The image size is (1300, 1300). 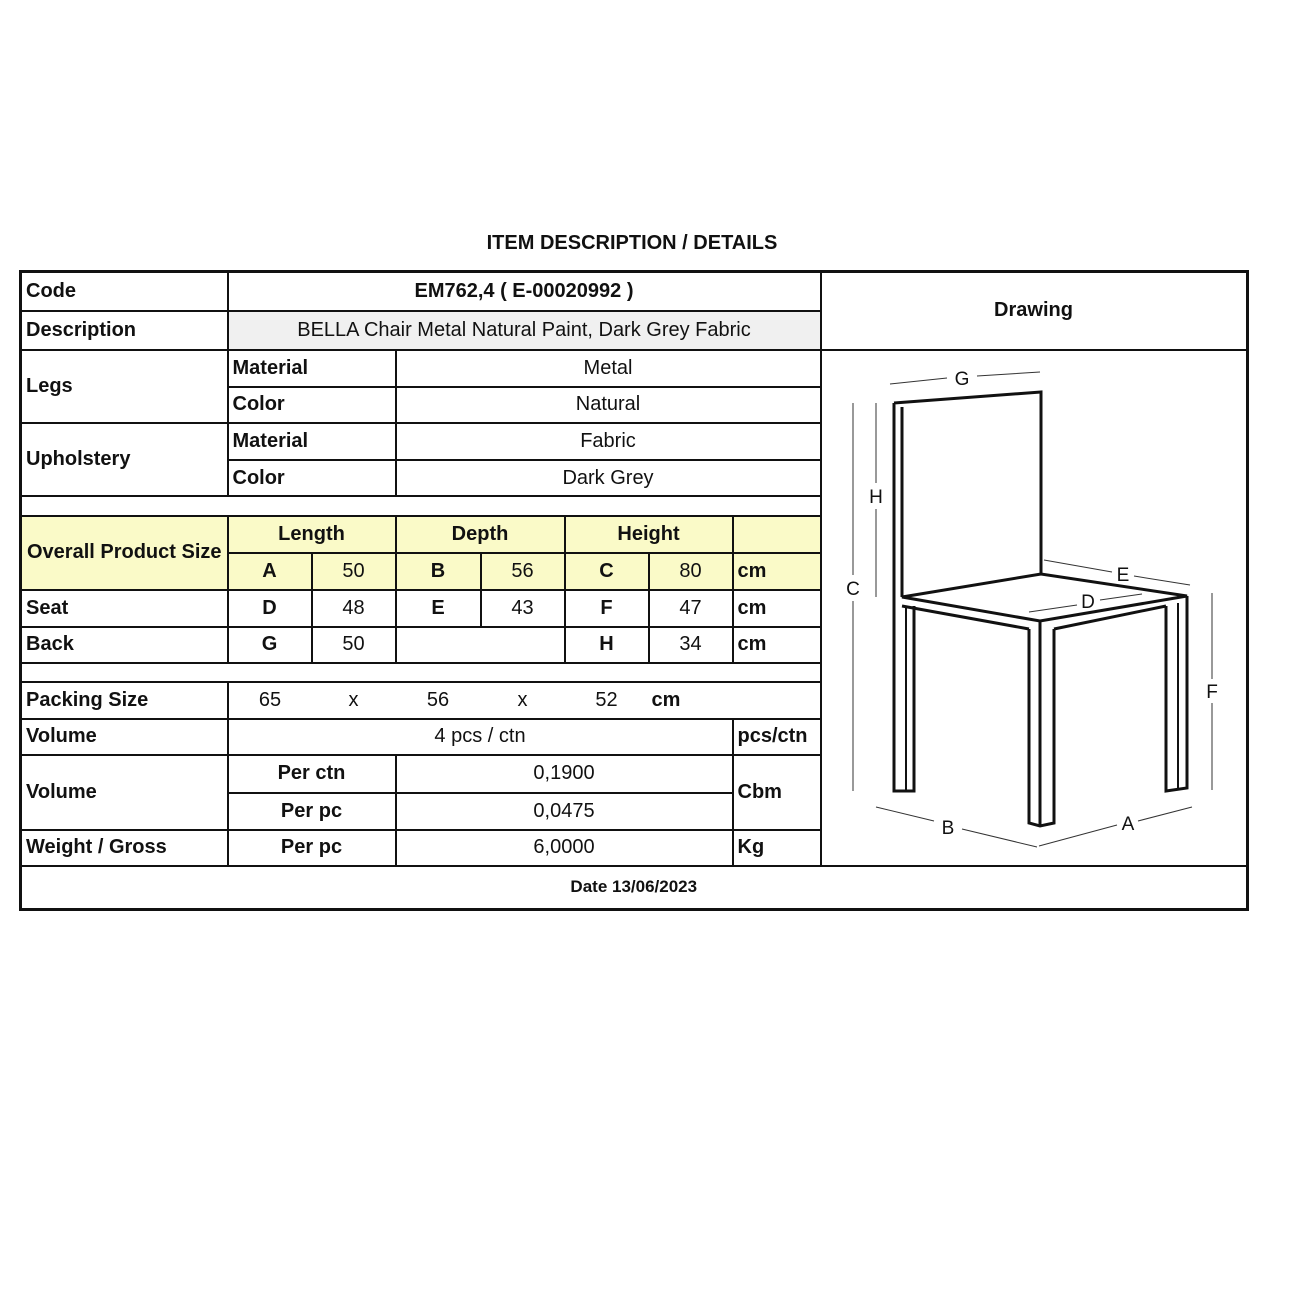 What do you see at coordinates (776, 736) in the screenshot?
I see `volume-pcs-unit: pcs/ctn` at bounding box center [776, 736].